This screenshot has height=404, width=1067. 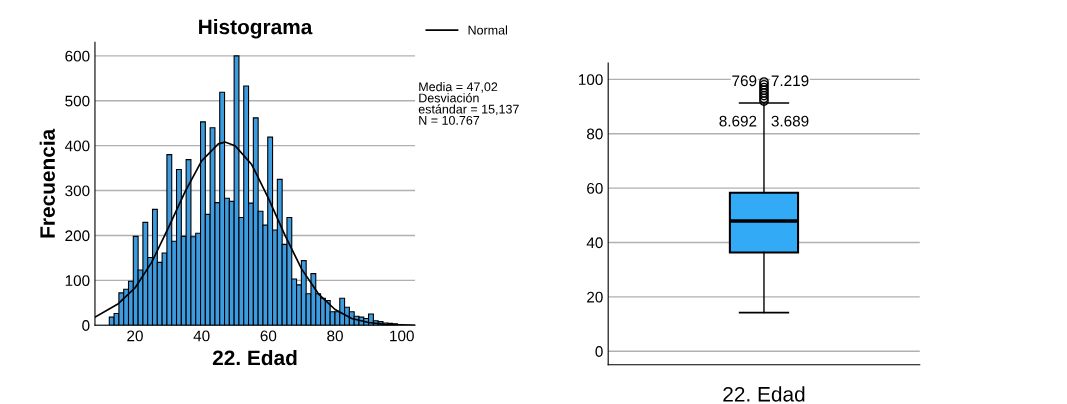 What do you see at coordinates (595, 297) in the screenshot?
I see `y-tick-label: 20` at bounding box center [595, 297].